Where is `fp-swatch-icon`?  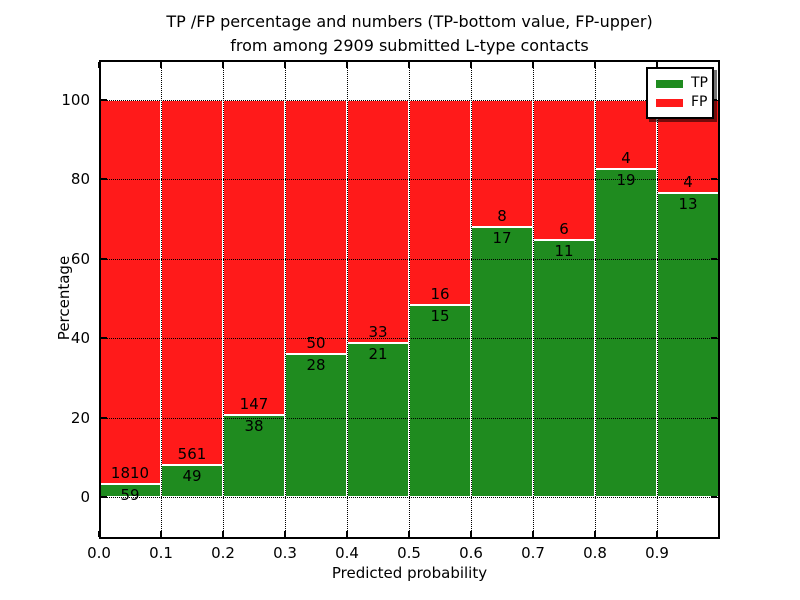
fp-swatch-icon is located at coordinates (669, 102).